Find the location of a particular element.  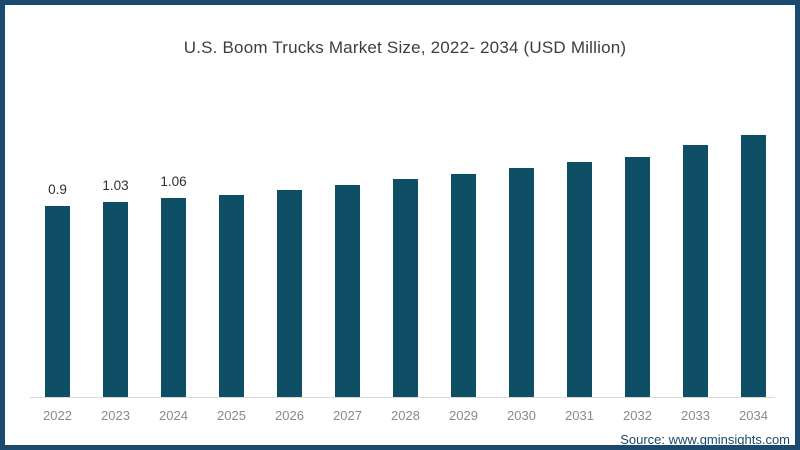

x-tick-2032: 2032 is located at coordinates (637, 415).